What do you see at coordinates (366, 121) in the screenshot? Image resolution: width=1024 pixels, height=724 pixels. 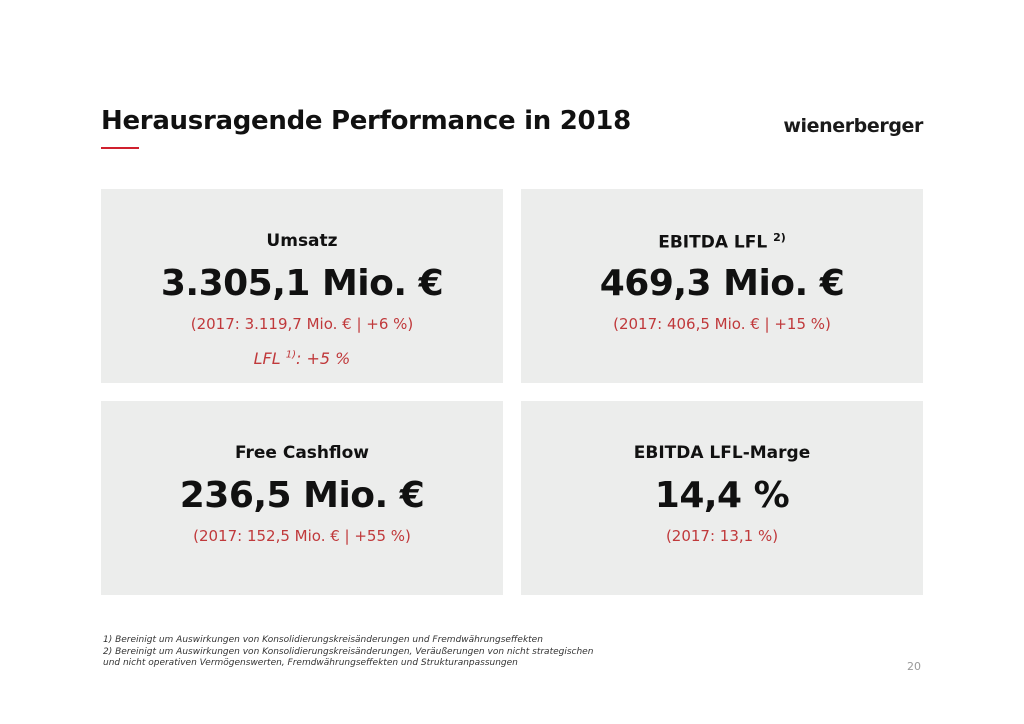 I see `page-title: Herausragende Performance in 2018` at bounding box center [366, 121].